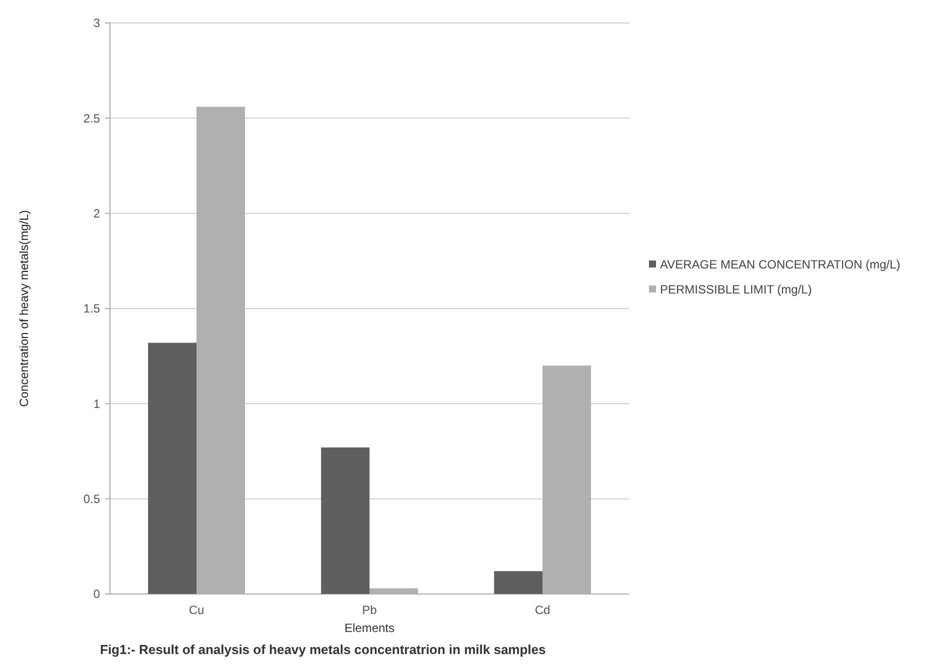  I want to click on y-tick-label: 2, so click(96, 213).